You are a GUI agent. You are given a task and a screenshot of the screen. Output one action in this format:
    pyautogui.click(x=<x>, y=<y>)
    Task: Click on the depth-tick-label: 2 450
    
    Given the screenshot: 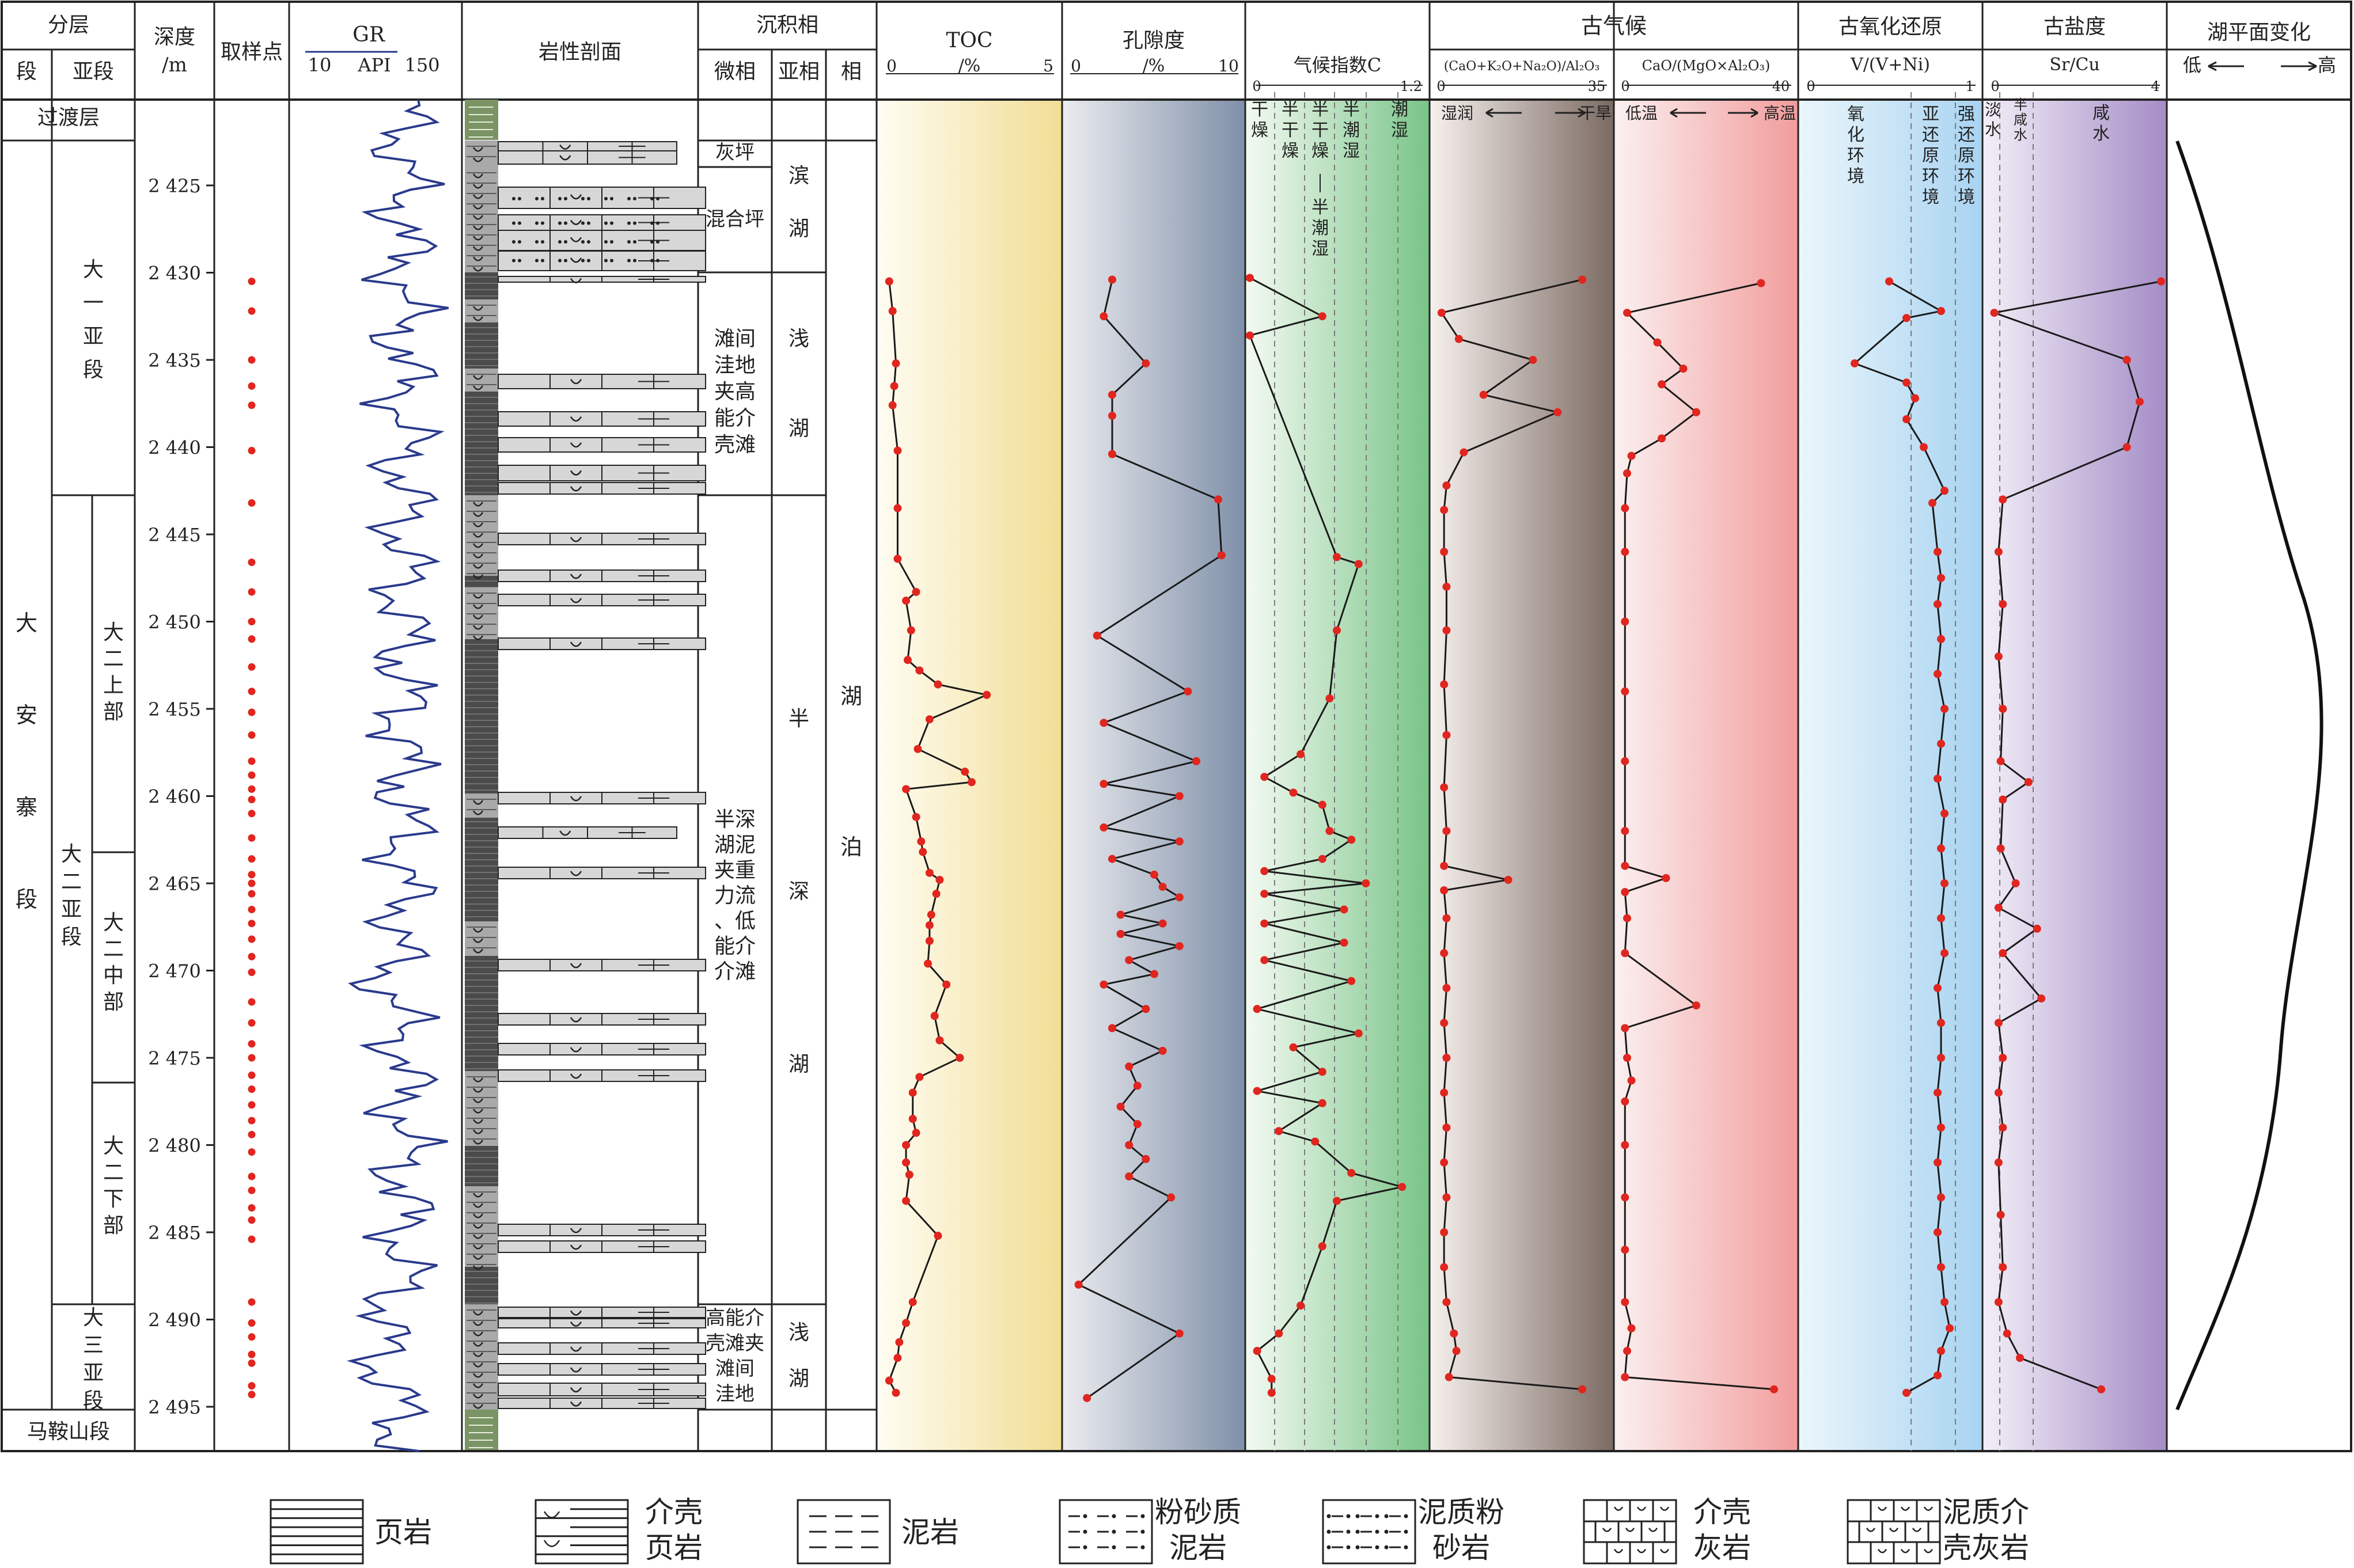 What is the action you would take?
    pyautogui.click(x=174, y=622)
    